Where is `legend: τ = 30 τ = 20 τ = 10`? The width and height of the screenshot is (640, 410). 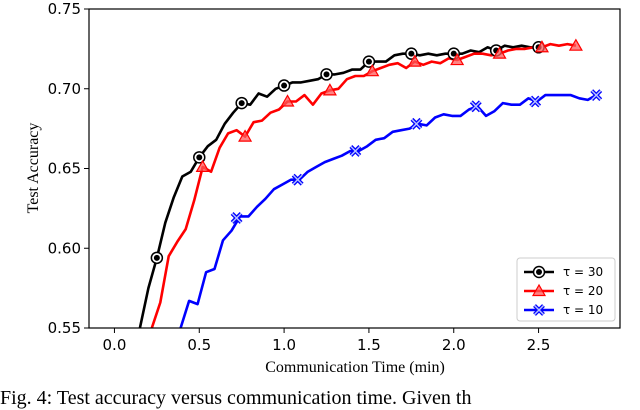 legend: τ = 30 τ = 20 τ = 10 is located at coordinates (566, 289).